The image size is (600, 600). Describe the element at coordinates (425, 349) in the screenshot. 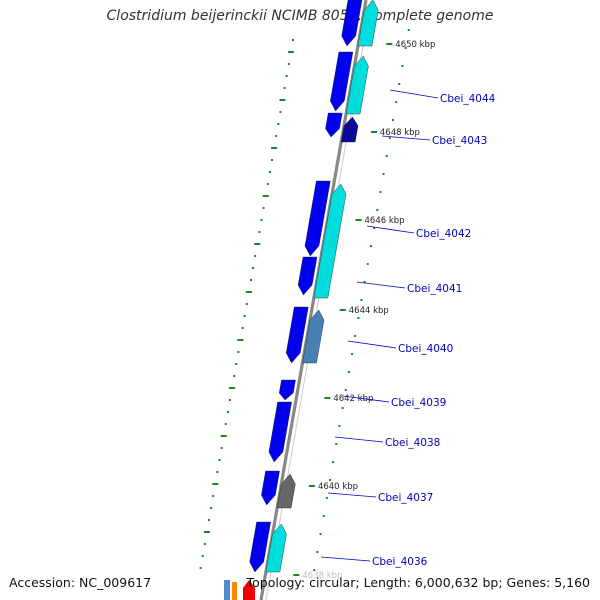

I see `gene-label: Cbei_4040` at that location.